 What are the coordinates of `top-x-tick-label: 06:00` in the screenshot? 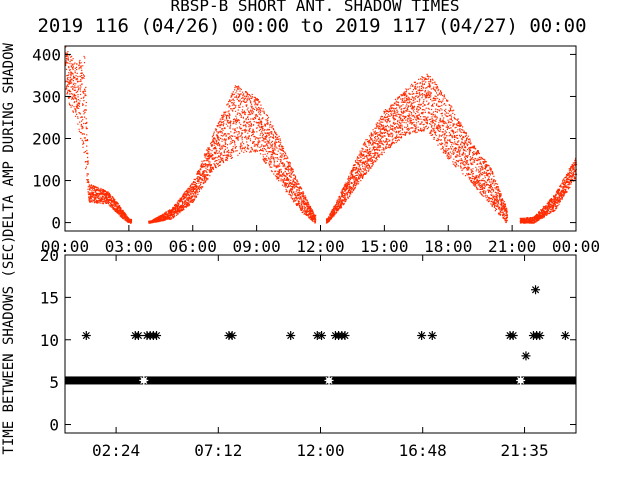 It's located at (193, 246).